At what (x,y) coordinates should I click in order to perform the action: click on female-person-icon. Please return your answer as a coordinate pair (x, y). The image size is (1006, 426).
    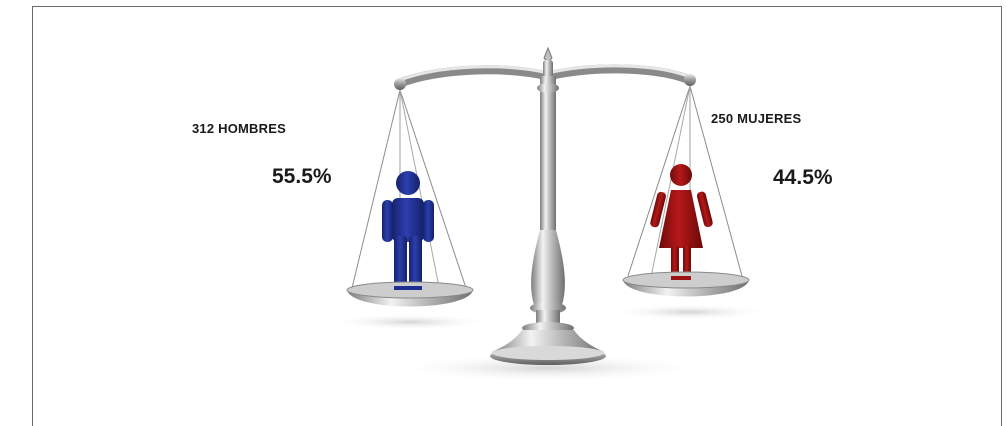
    Looking at the image, I should click on (681, 225).